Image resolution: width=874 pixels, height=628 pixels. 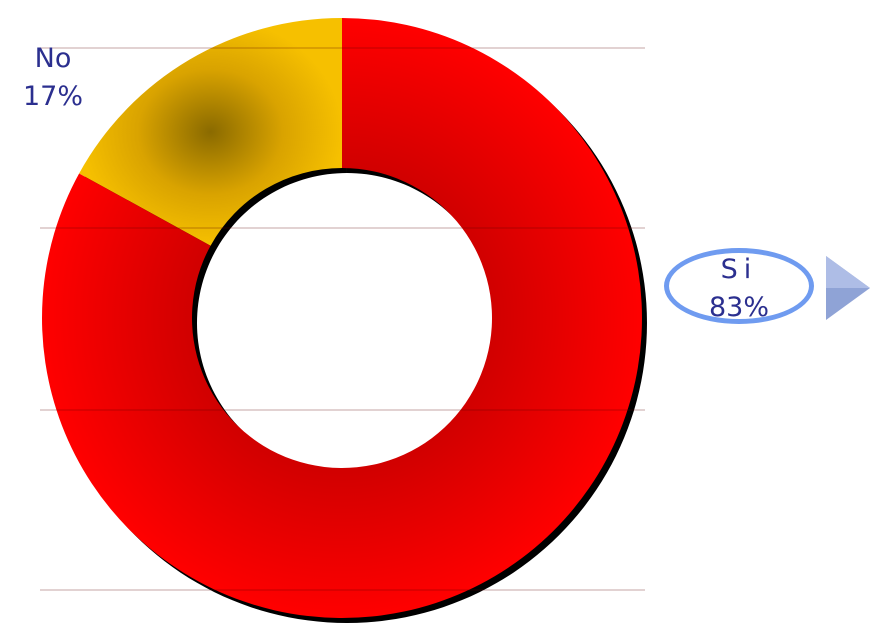 What do you see at coordinates (52, 96) in the screenshot?
I see `slice-no-percent: 17%` at bounding box center [52, 96].